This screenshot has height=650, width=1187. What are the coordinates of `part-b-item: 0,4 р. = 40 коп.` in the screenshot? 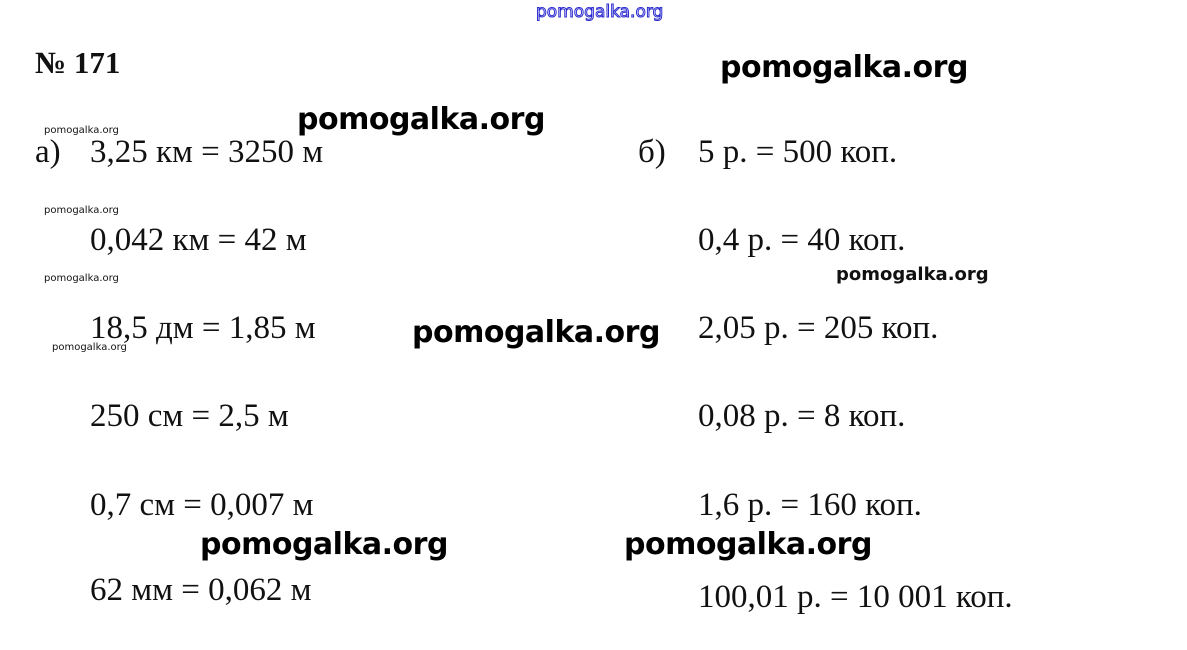 It's located at (802, 240).